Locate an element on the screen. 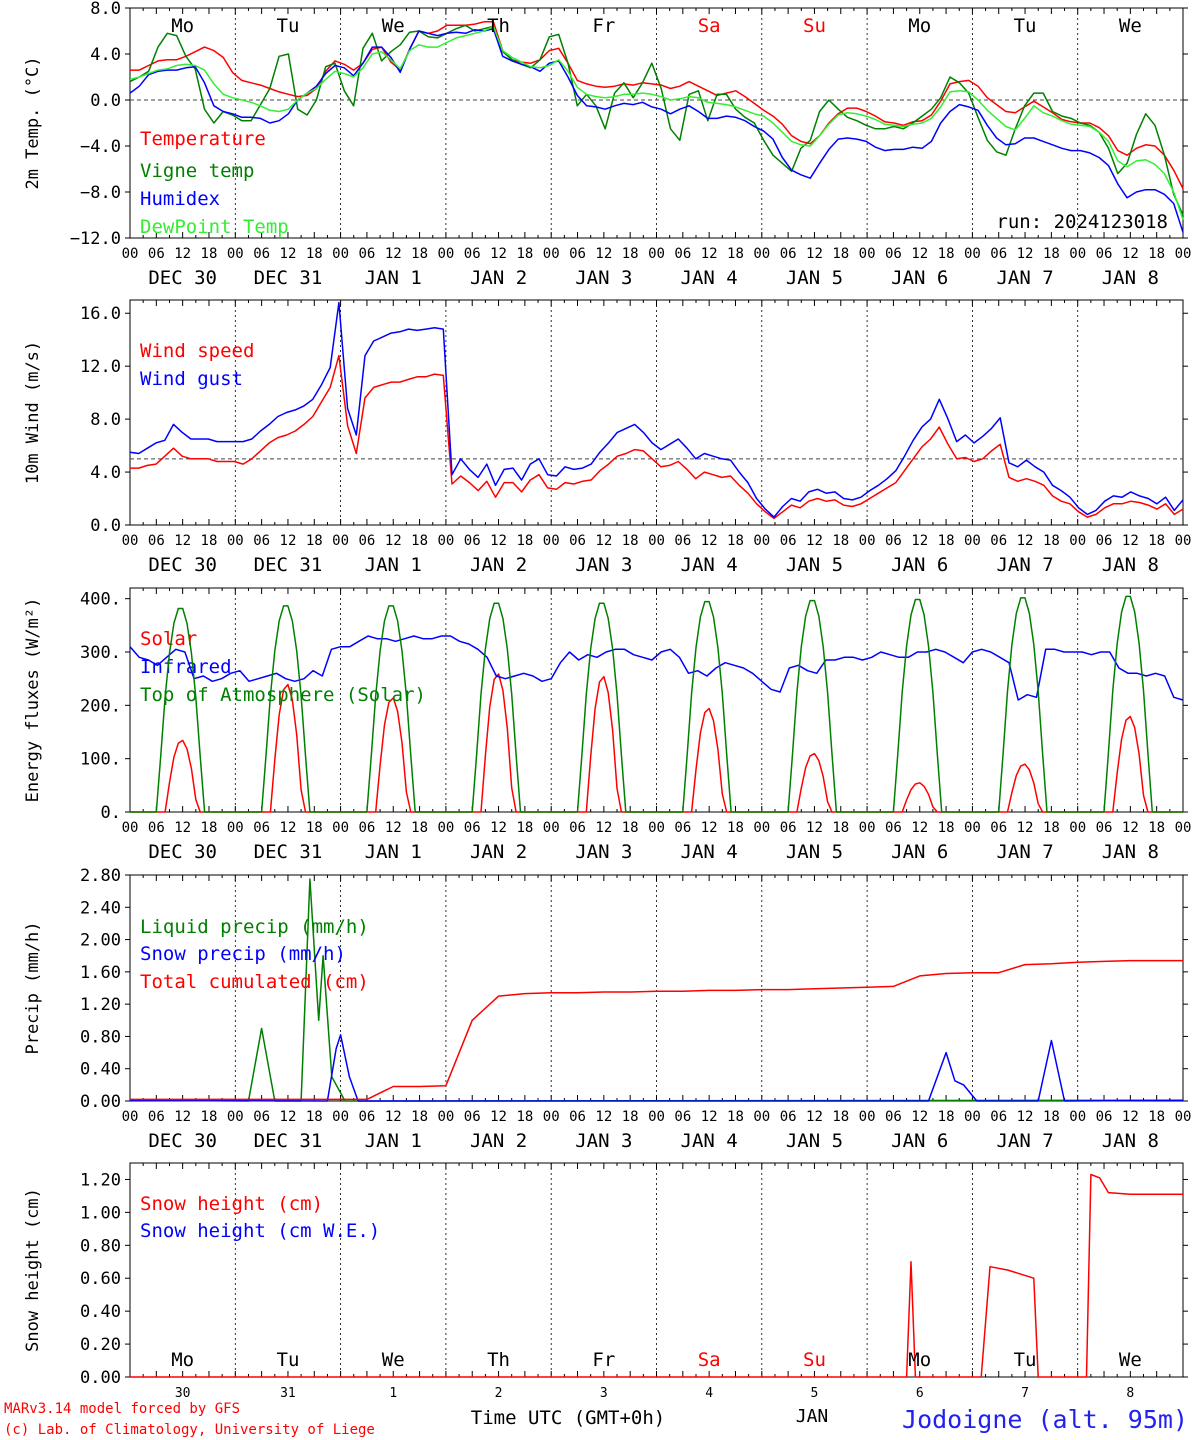  day-name: We is located at coordinates (1130, 26).